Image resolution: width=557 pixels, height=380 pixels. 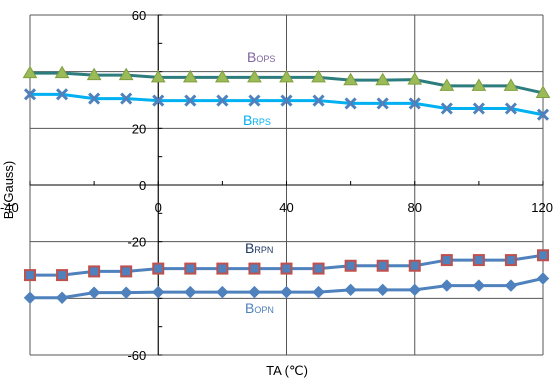 I want to click on series-bopn, so click(x=286, y=288).